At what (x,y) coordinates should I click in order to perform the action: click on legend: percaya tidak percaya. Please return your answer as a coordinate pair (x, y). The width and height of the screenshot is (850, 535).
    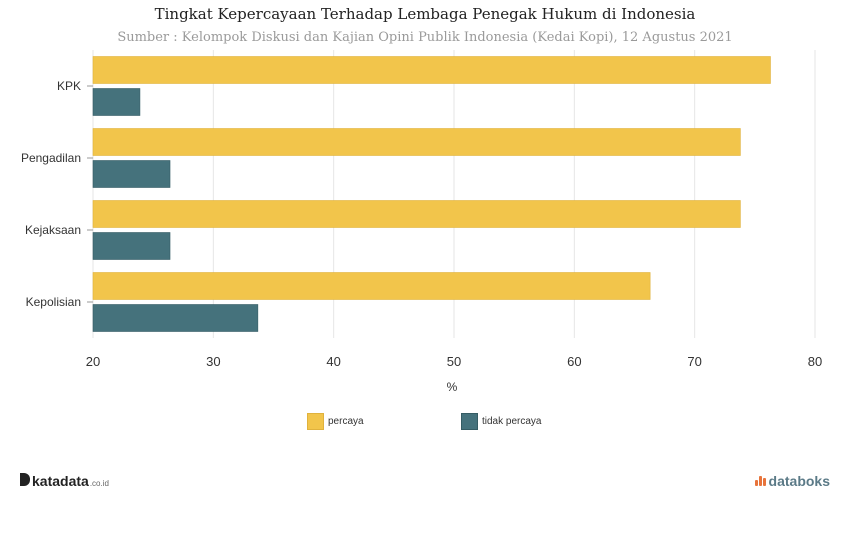
    Looking at the image, I should click on (425, 423).